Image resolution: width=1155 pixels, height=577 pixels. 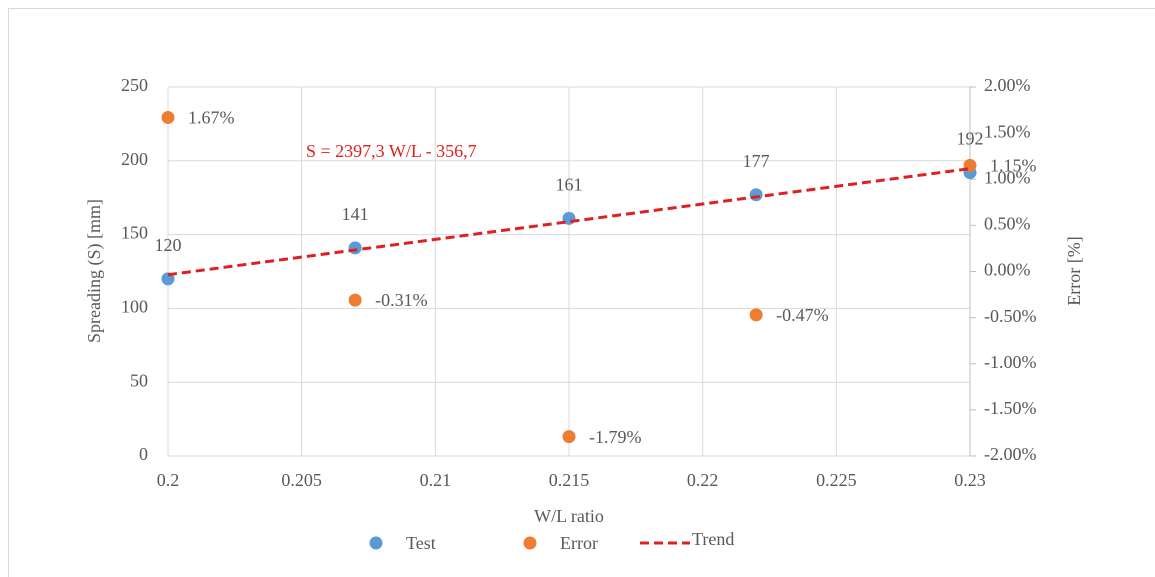 What do you see at coordinates (1007, 131) in the screenshot?
I see `y2-tick-label: 1.50%` at bounding box center [1007, 131].